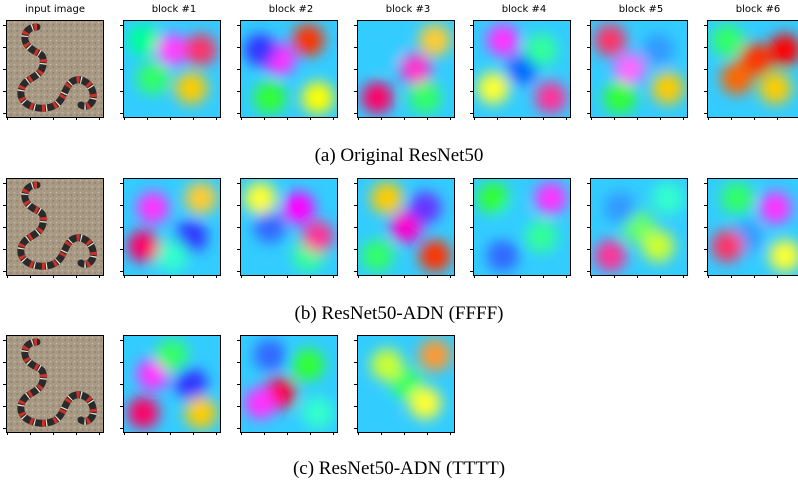  What do you see at coordinates (399, 468) in the screenshot?
I see `caption-row-c: (c) ResNet50-ADN (TTTT)` at bounding box center [399, 468].